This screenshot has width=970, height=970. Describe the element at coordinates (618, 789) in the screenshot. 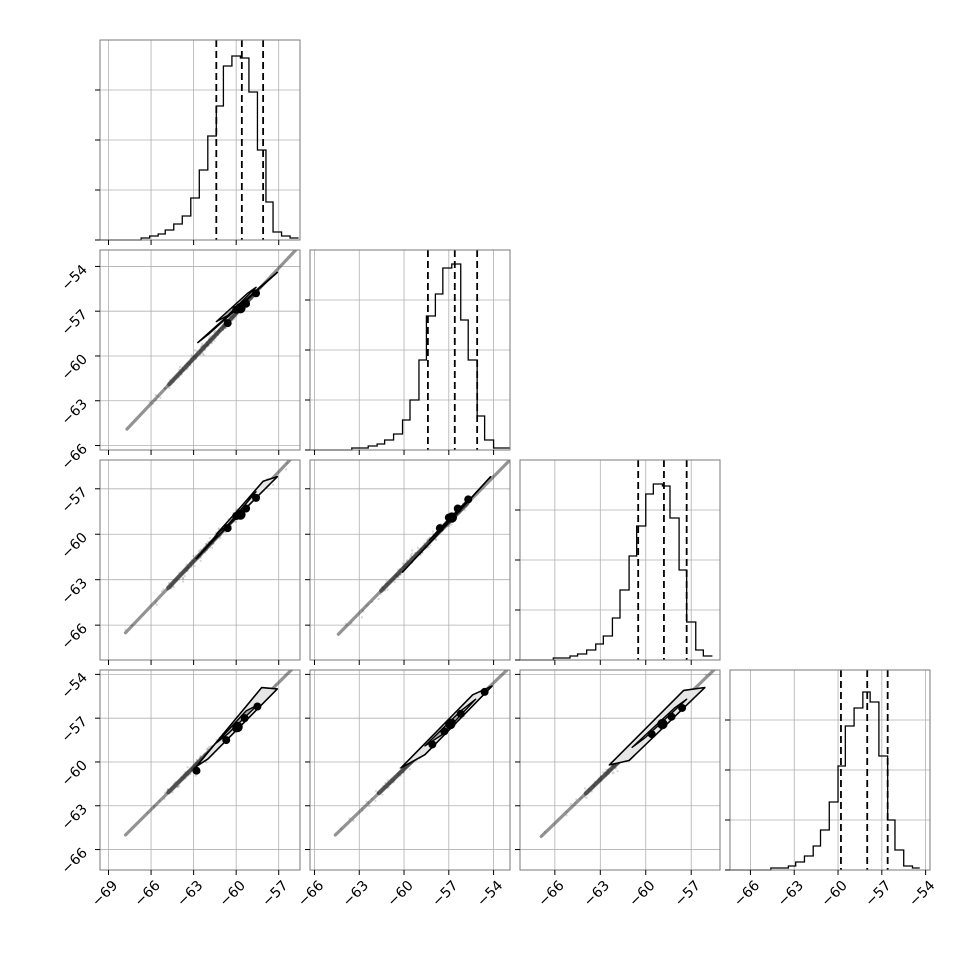

I see `scatter-panel-3-2: −66 −63 −60 −57` at that location.